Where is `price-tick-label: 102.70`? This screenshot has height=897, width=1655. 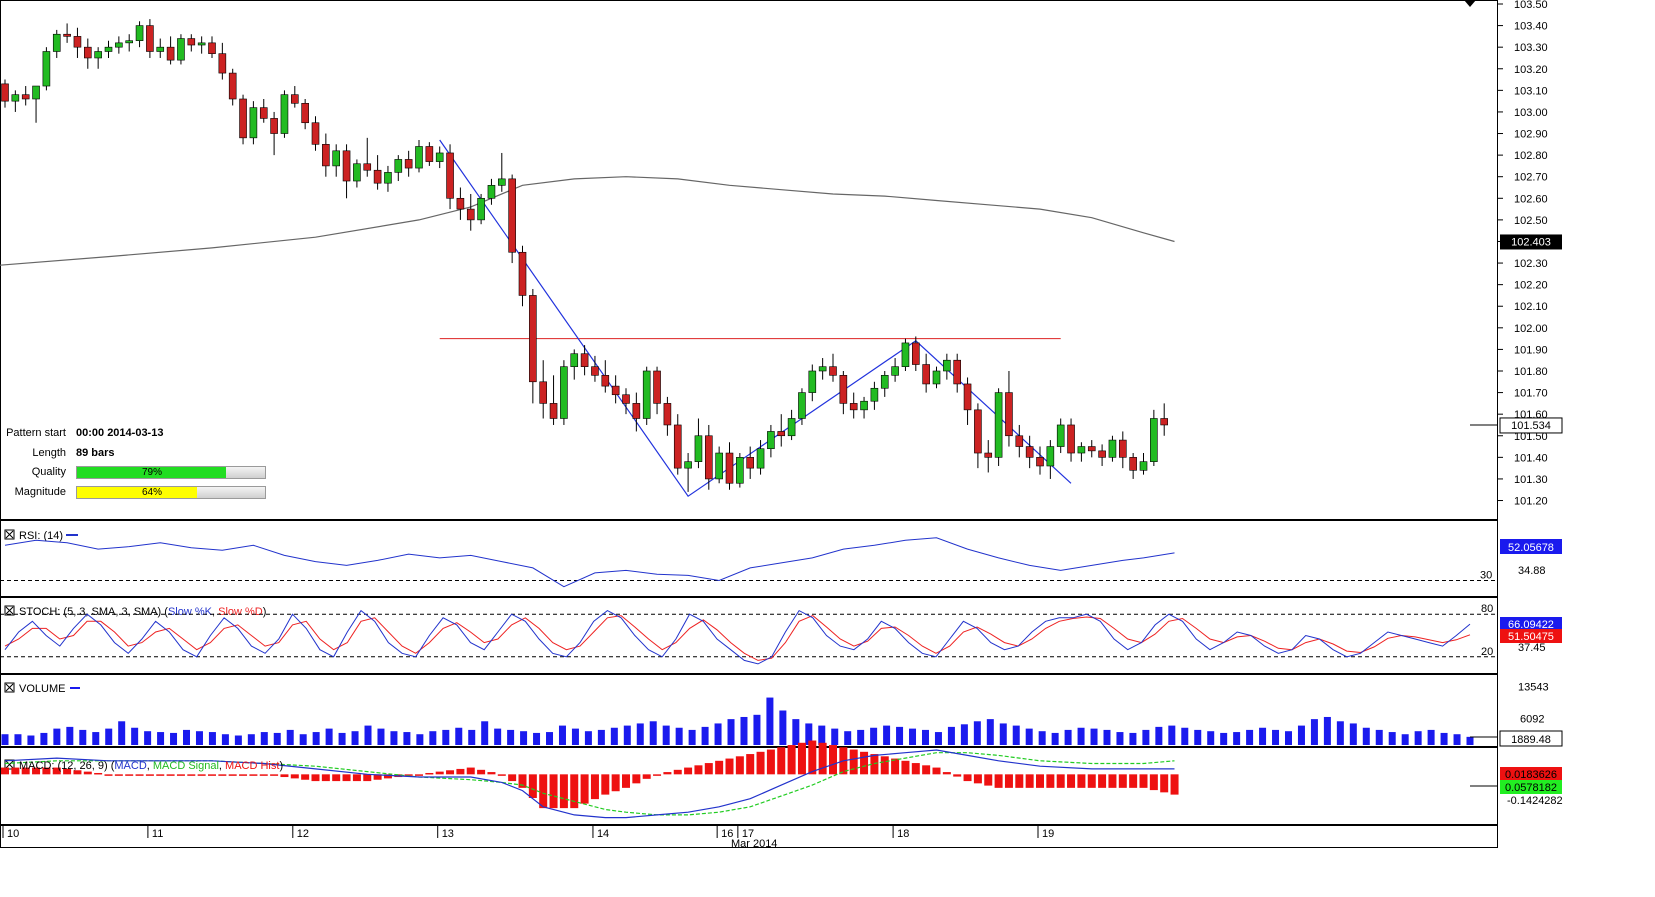
price-tick-label: 102.70 is located at coordinates (1531, 178).